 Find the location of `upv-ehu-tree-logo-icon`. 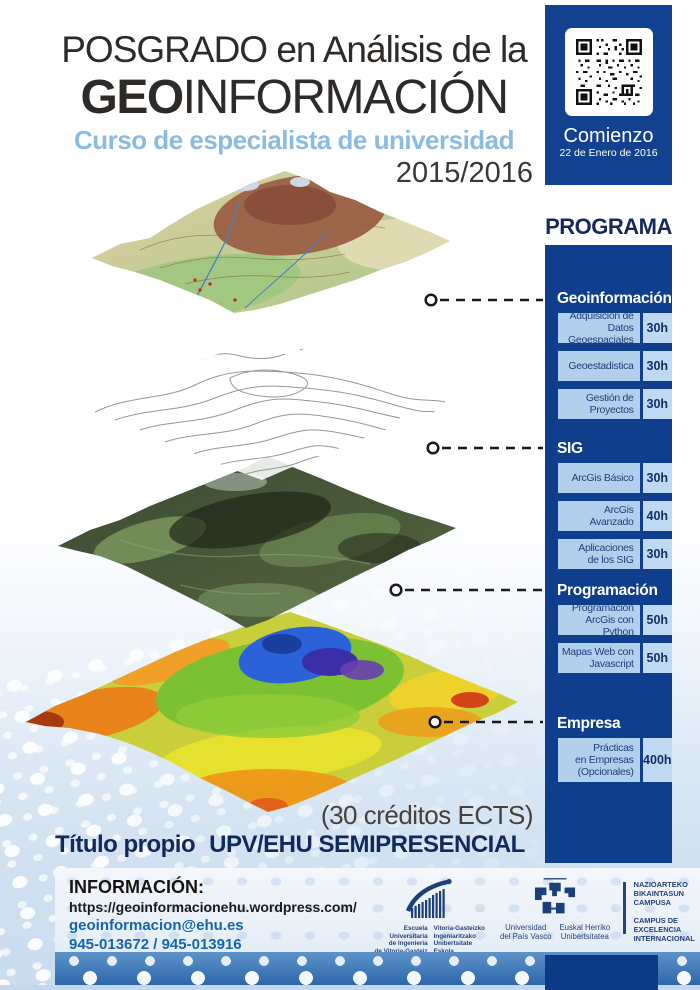

upv-ehu-tree-logo-icon is located at coordinates (555, 896).